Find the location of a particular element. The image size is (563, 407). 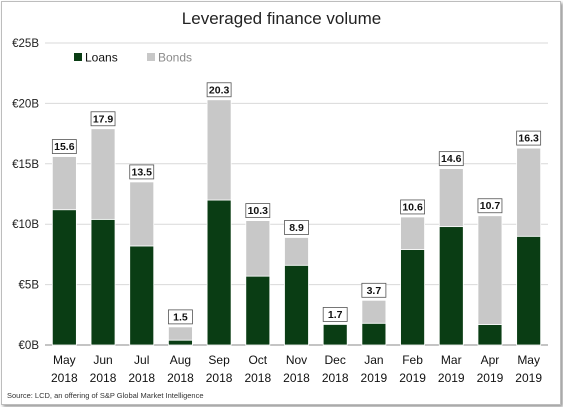

total-label: 8.9 is located at coordinates (296, 228).